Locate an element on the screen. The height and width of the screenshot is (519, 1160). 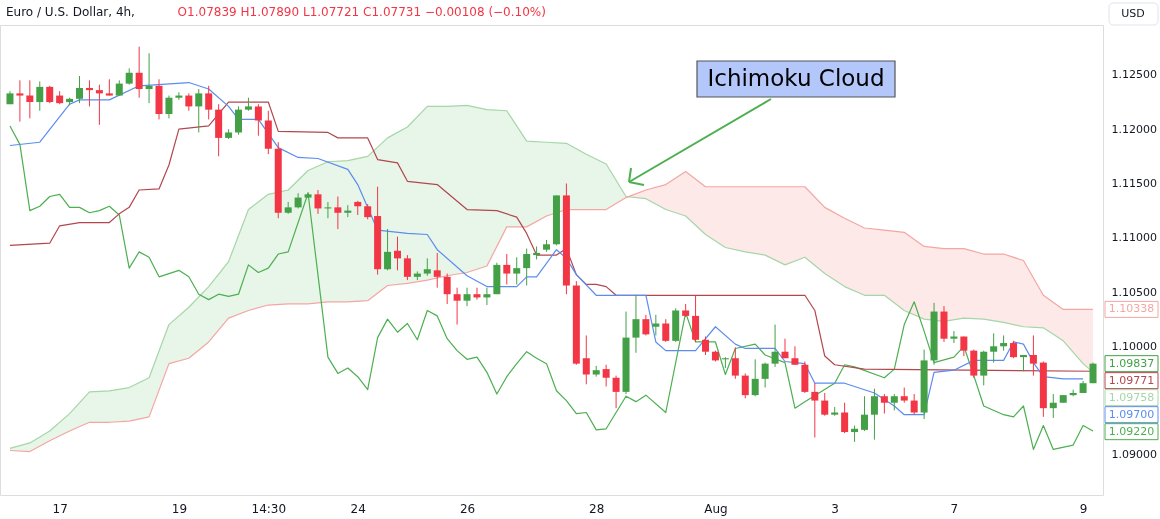
x-tick-label: 14:30 is located at coordinates (269, 508).